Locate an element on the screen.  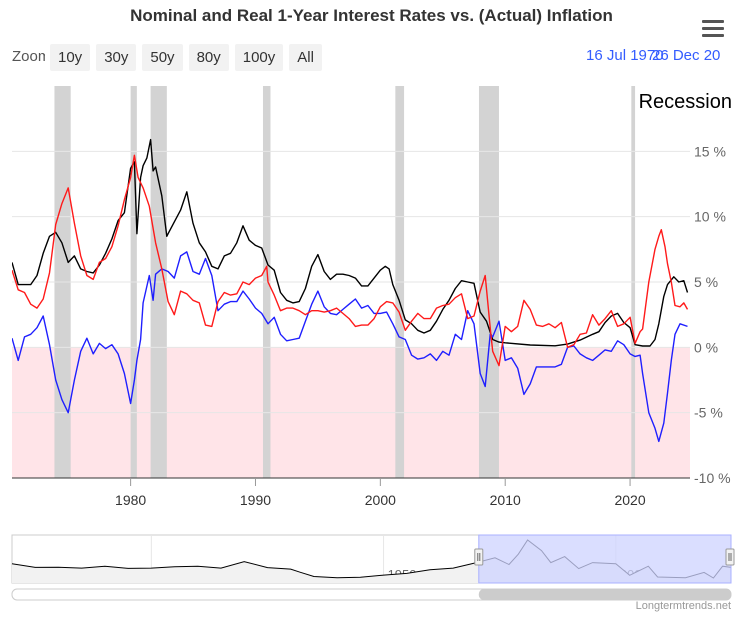
y-tick-label: -5 % is located at coordinates (708, 413).